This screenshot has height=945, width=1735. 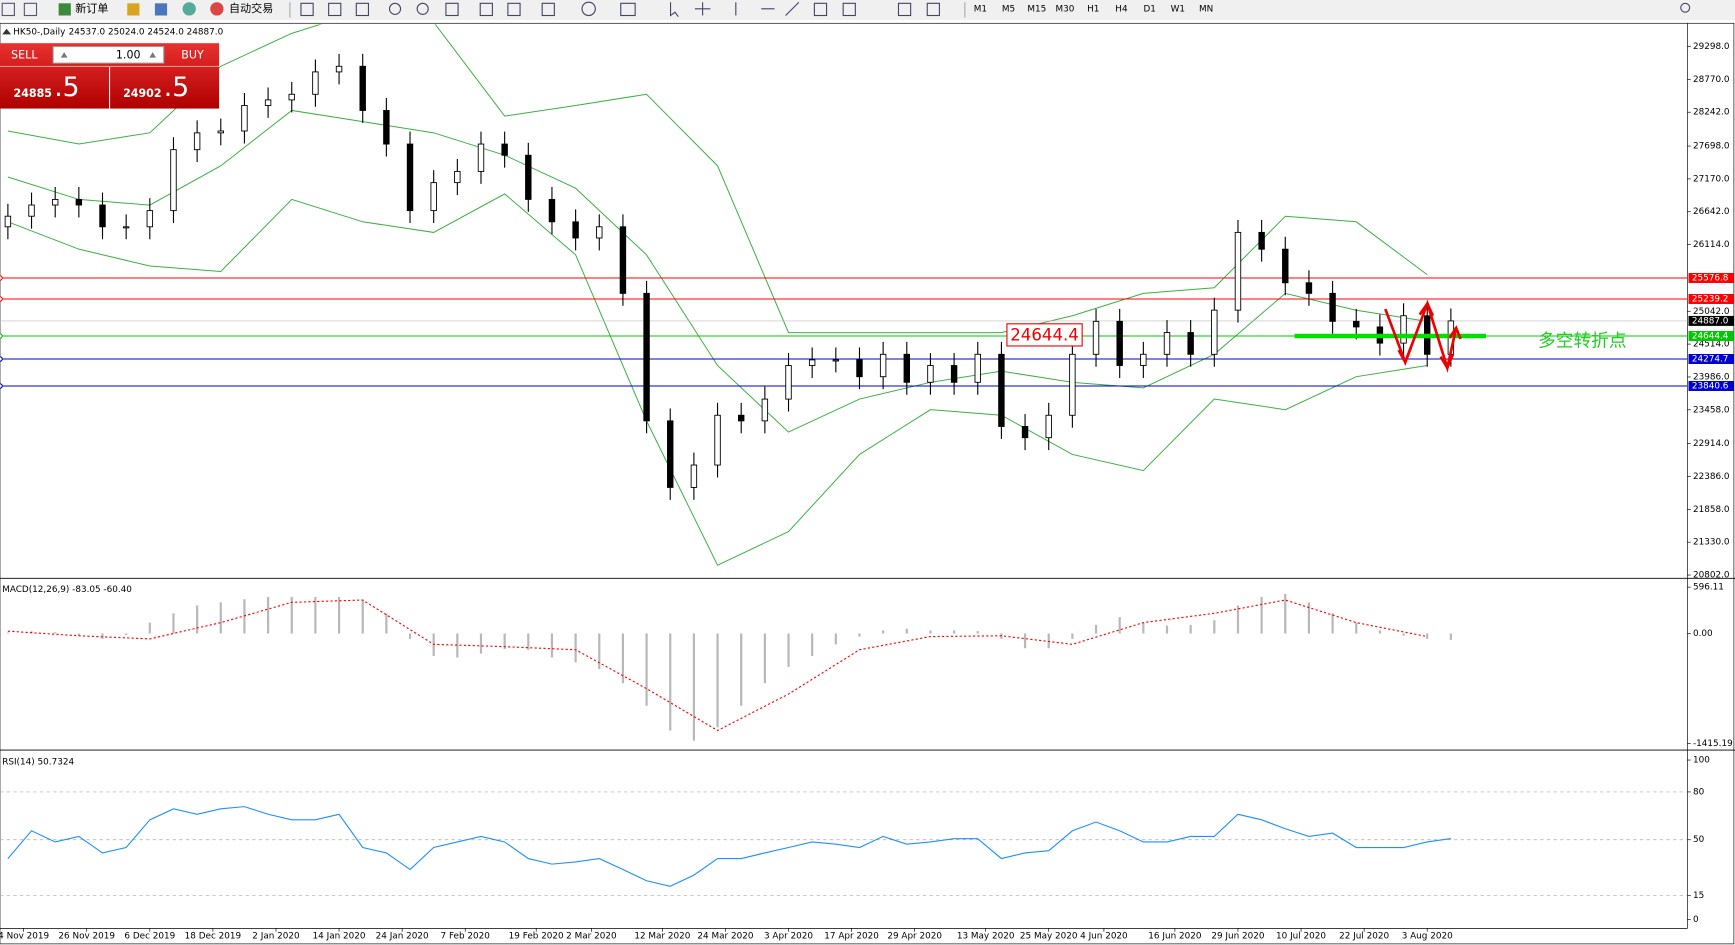 I want to click on toolbar-bg, so click(x=867, y=10).